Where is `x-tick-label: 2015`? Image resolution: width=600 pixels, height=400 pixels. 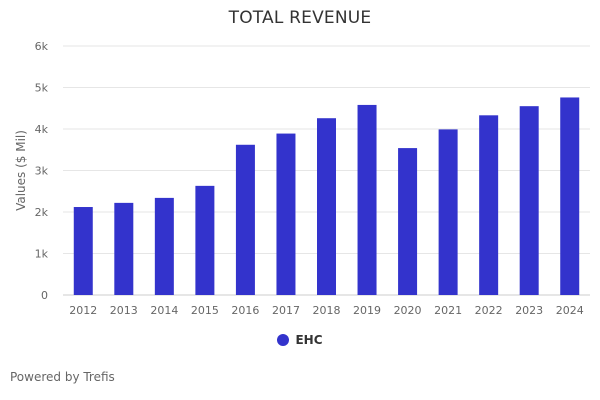 x-tick-label: 2015 is located at coordinates (205, 310).